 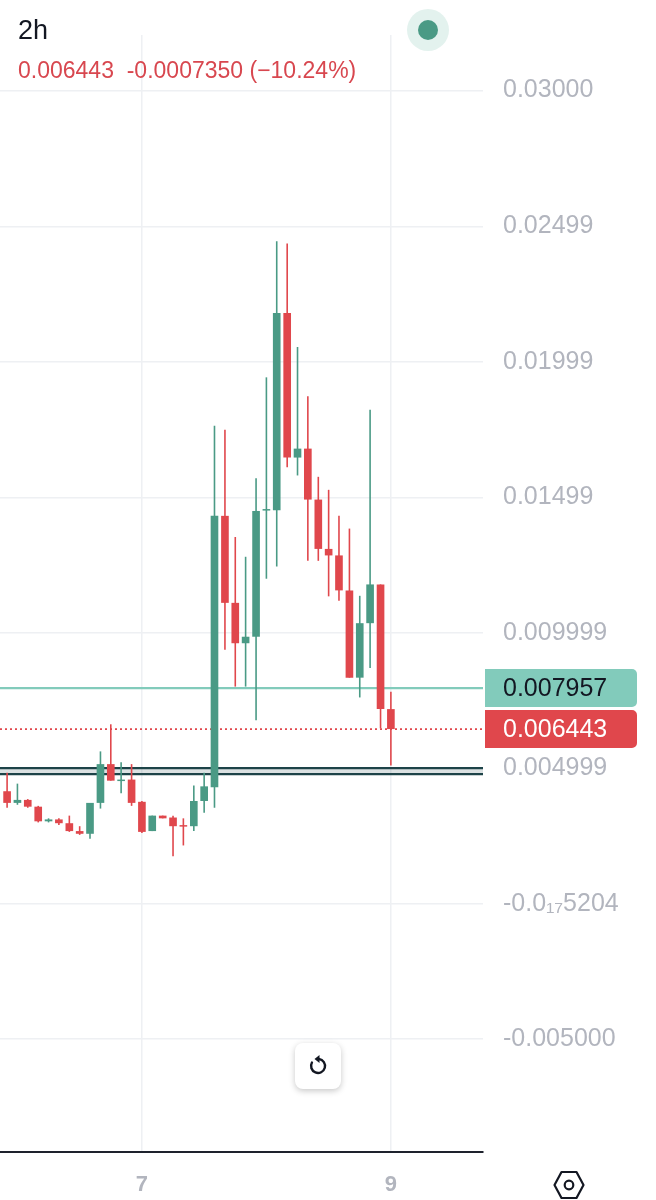 What do you see at coordinates (548, 495) in the screenshot?
I see `y-tick-label: 0.01499` at bounding box center [548, 495].